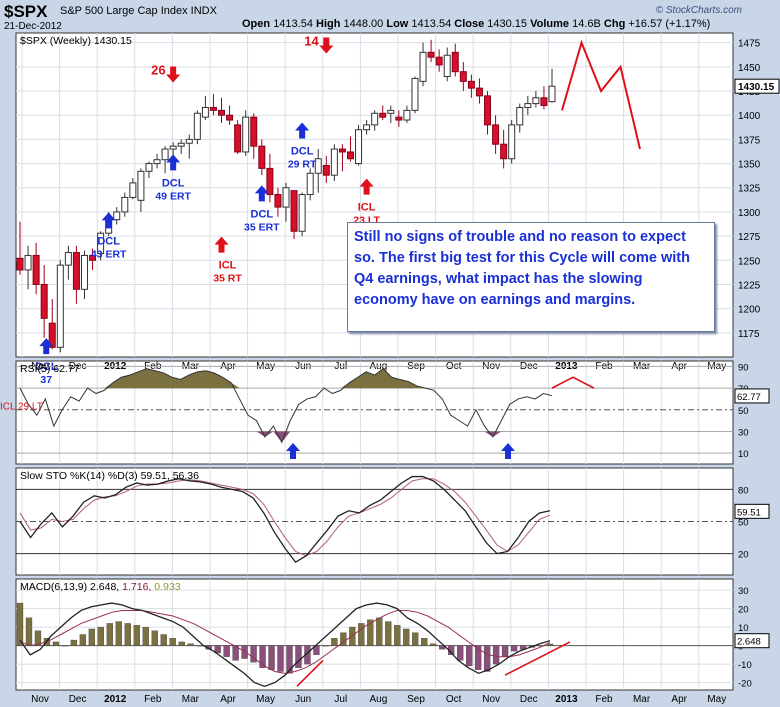  Describe the element at coordinates (363, 24) in the screenshot. I see `high-value: 1448.00` at that location.